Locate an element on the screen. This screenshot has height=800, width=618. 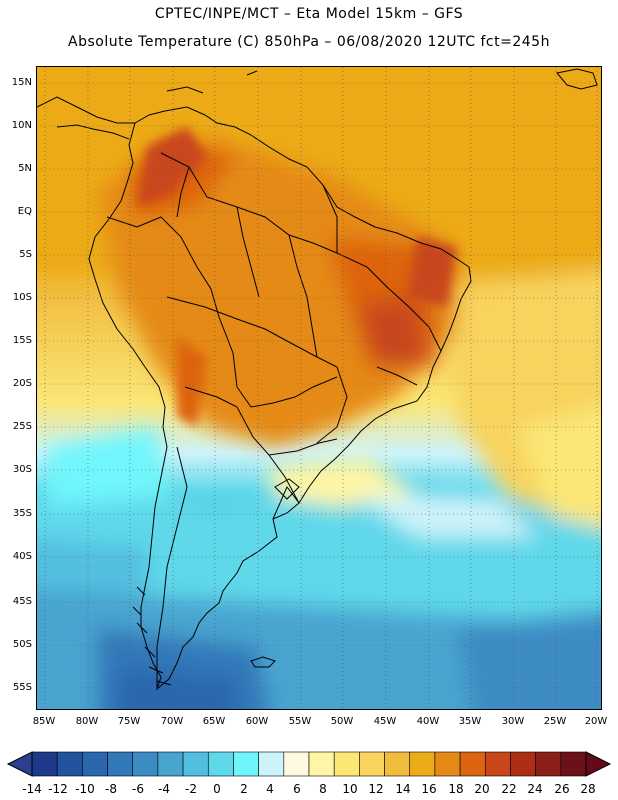
lat-tick-label: 20S is located at coordinates (22, 383).